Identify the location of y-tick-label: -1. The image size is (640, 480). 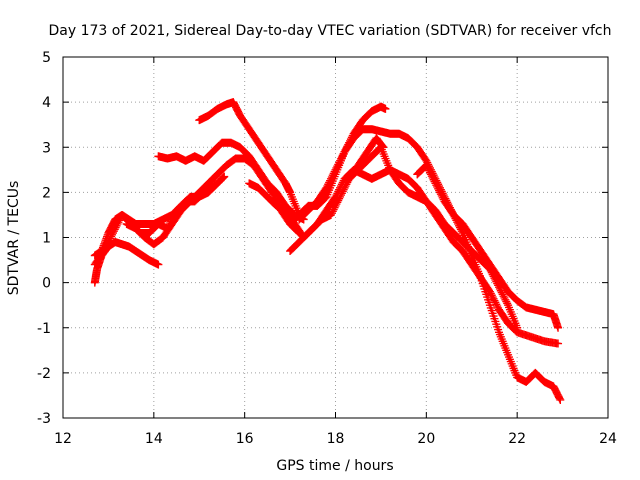
(44, 329).